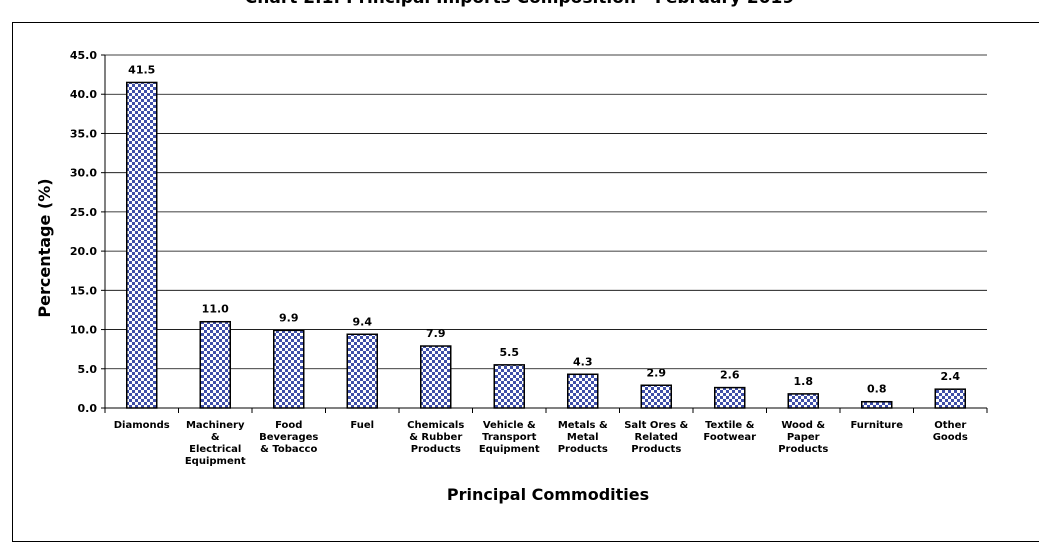 Image resolution: width=1039 pixels, height=542 pixels. What do you see at coordinates (950, 425) in the screenshot?
I see `x-tick-label-line: Other` at bounding box center [950, 425].